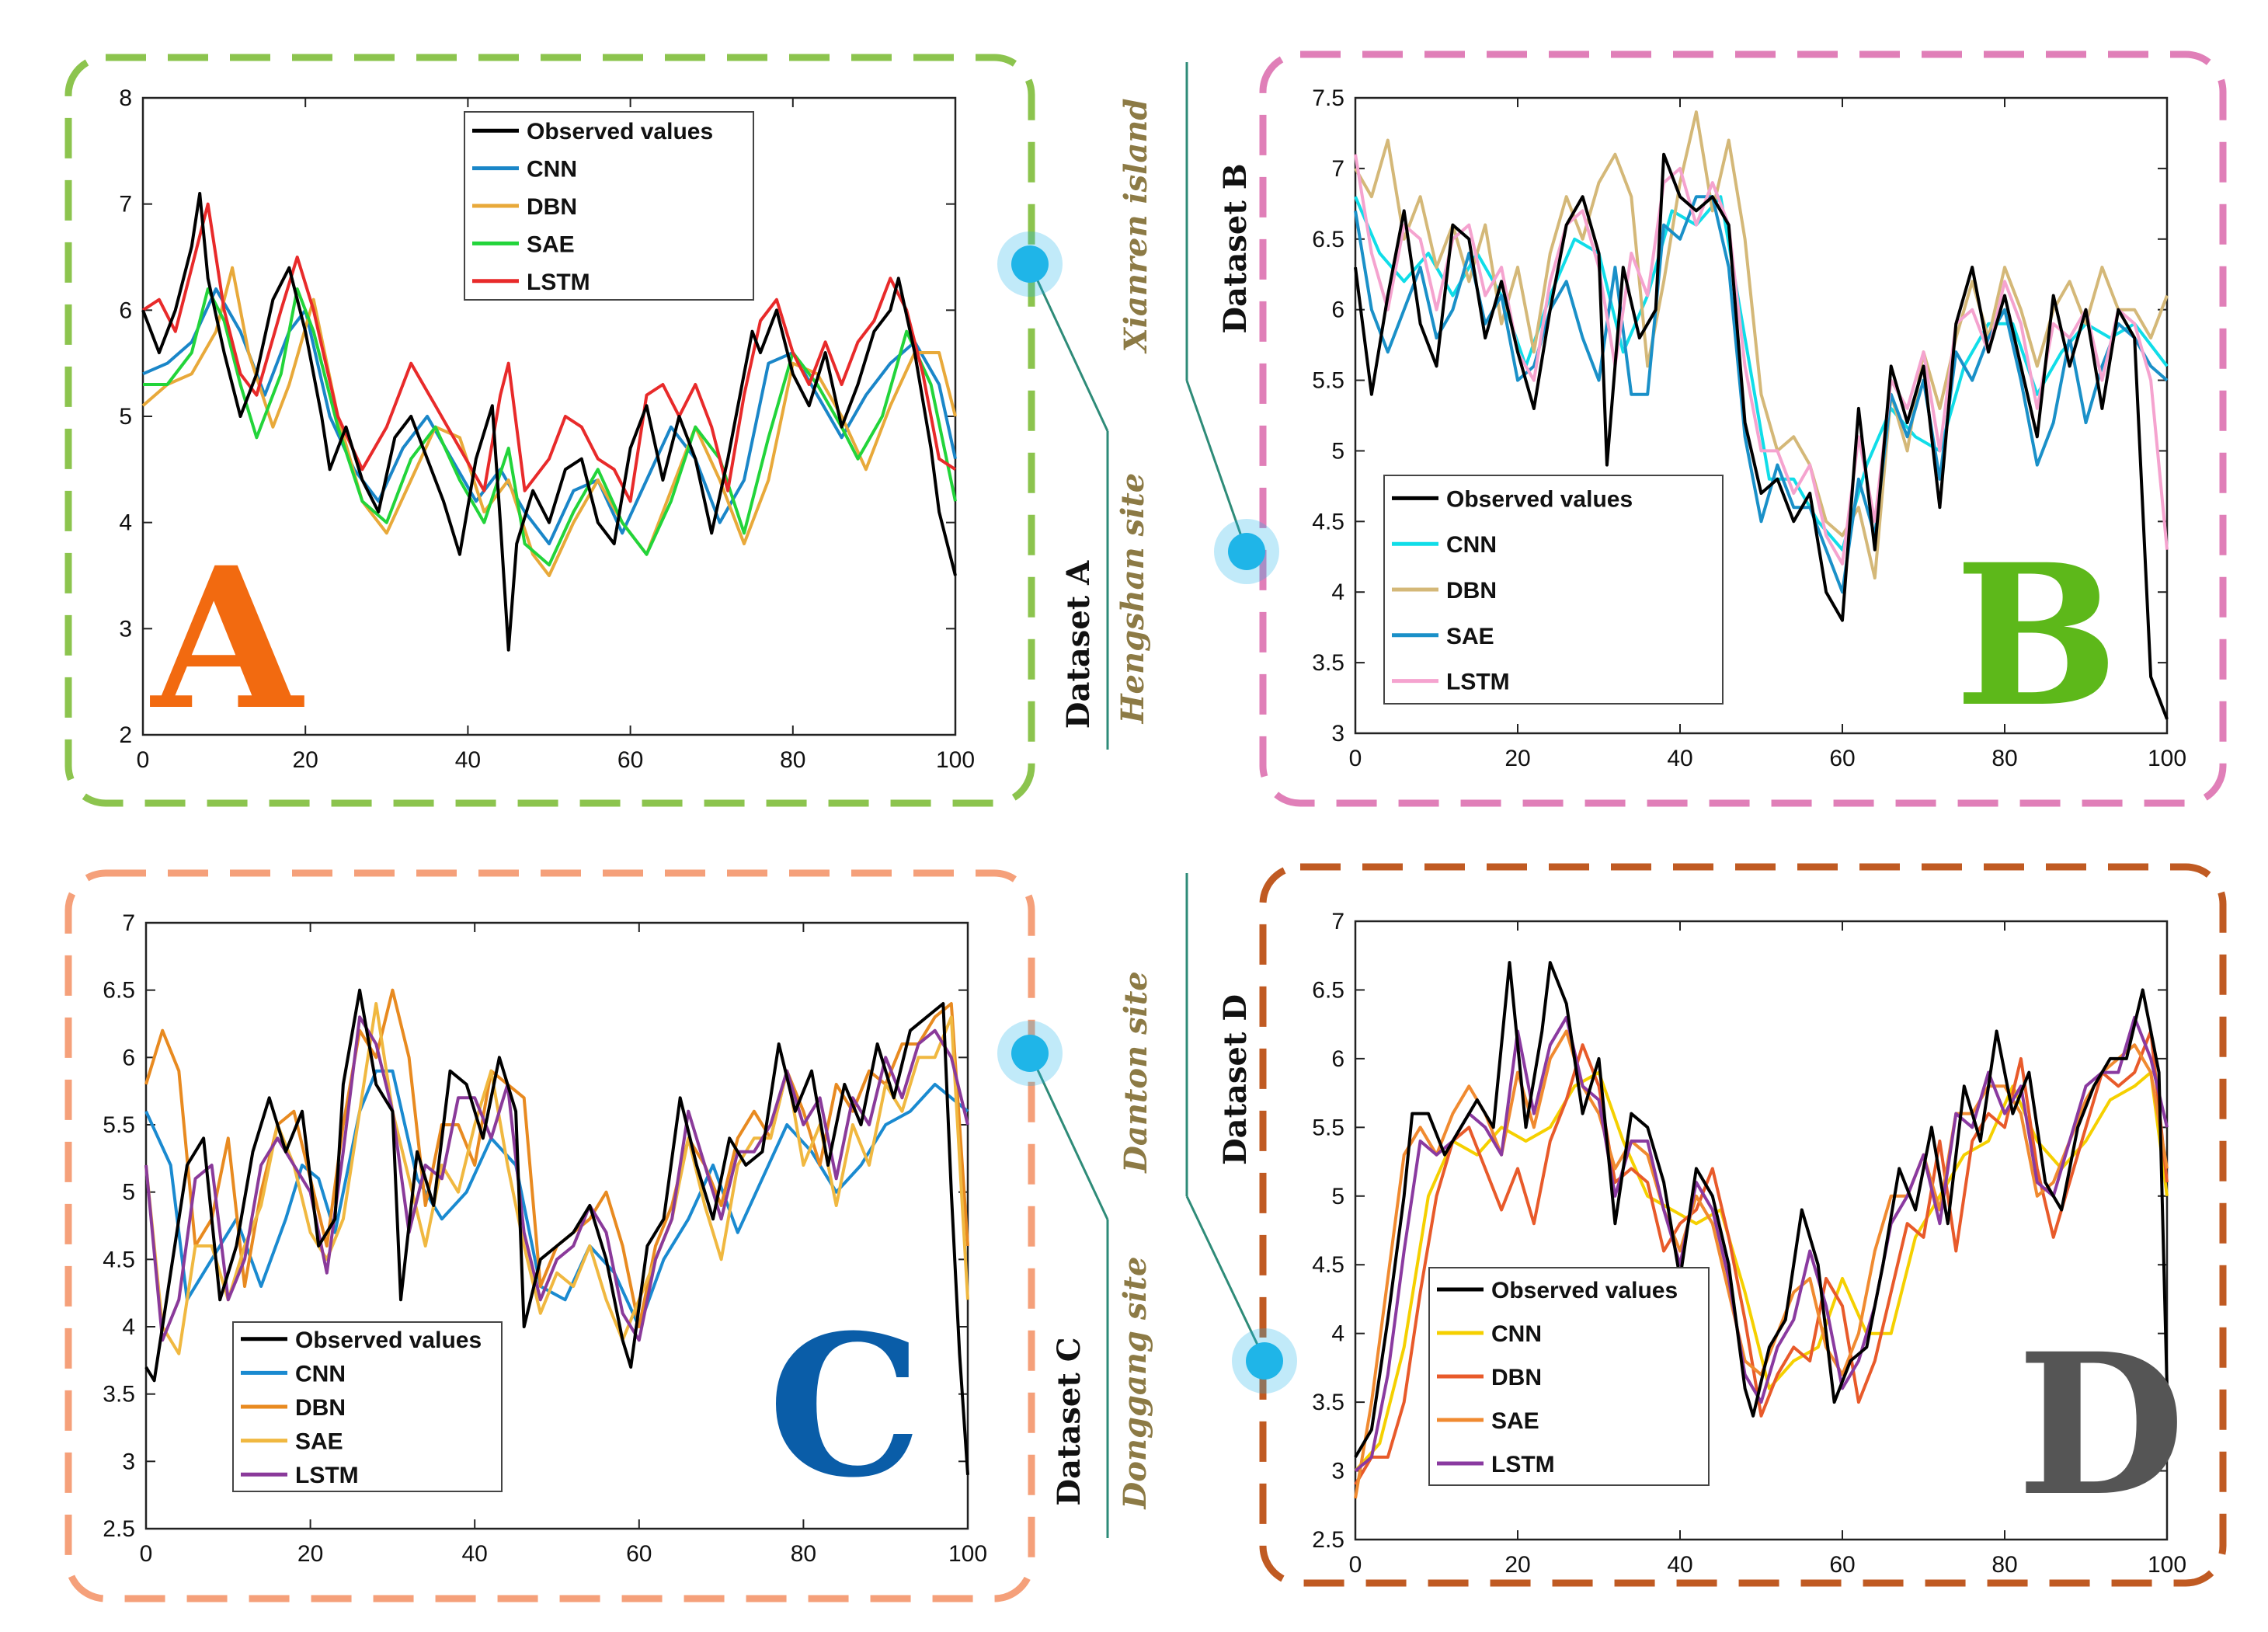 Image resolution: width=2268 pixels, height=1632 pixels. I want to click on dataset-label: Dataset A, so click(1078, 644).